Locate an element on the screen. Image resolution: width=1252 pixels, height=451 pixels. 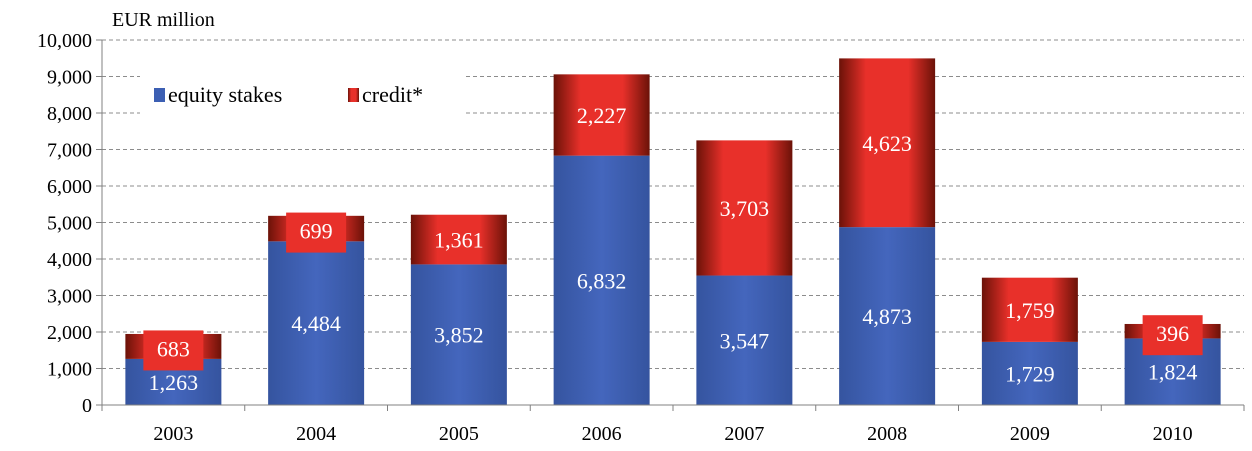
bar-label-equity-2009: 1,729 is located at coordinates (1030, 373).